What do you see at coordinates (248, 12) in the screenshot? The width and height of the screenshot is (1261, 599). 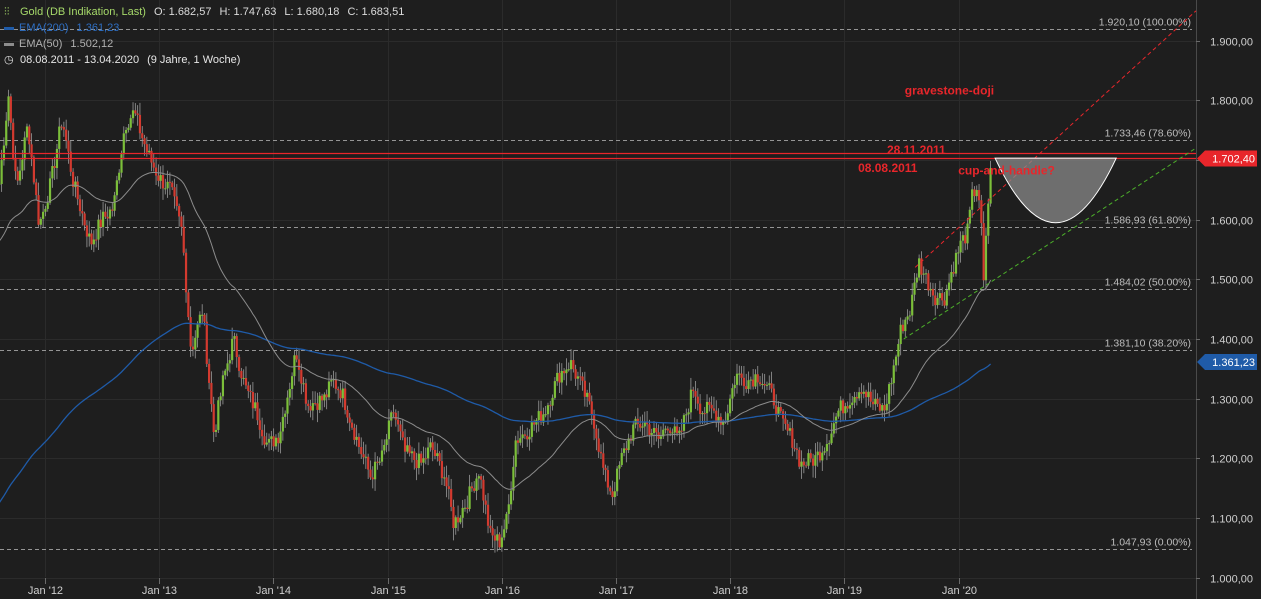 I see `legend-high: H: 1.747,63` at bounding box center [248, 12].